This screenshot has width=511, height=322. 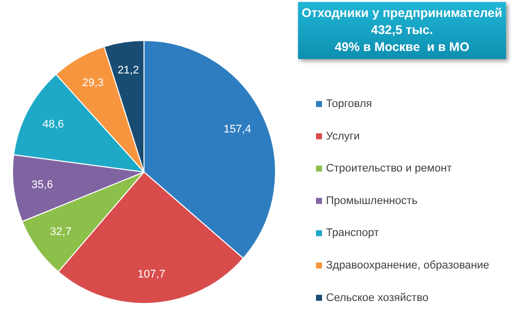 What do you see at coordinates (93, 83) in the screenshot?
I see `data-label: 29,3` at bounding box center [93, 83].